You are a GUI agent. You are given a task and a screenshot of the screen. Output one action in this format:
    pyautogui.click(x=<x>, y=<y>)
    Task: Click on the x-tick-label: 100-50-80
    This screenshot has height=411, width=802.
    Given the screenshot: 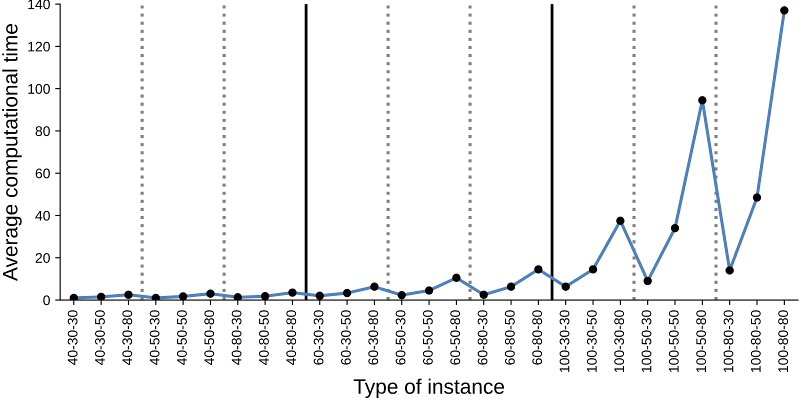 What is the action you would take?
    pyautogui.click(x=701, y=341)
    